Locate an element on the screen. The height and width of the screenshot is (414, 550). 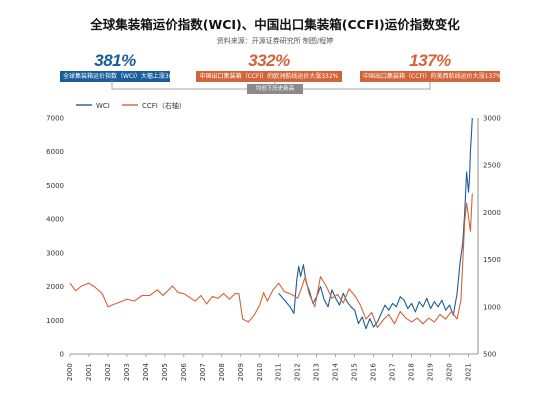
x-tick-label: 2011 is located at coordinates (279, 372).